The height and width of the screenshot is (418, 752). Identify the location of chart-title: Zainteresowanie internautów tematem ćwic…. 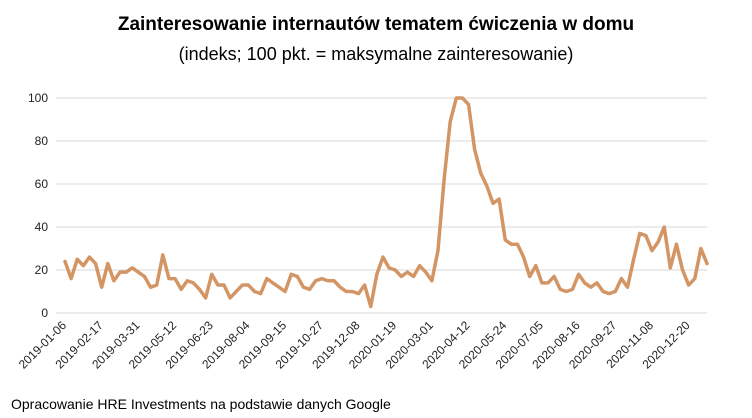
(376, 24).